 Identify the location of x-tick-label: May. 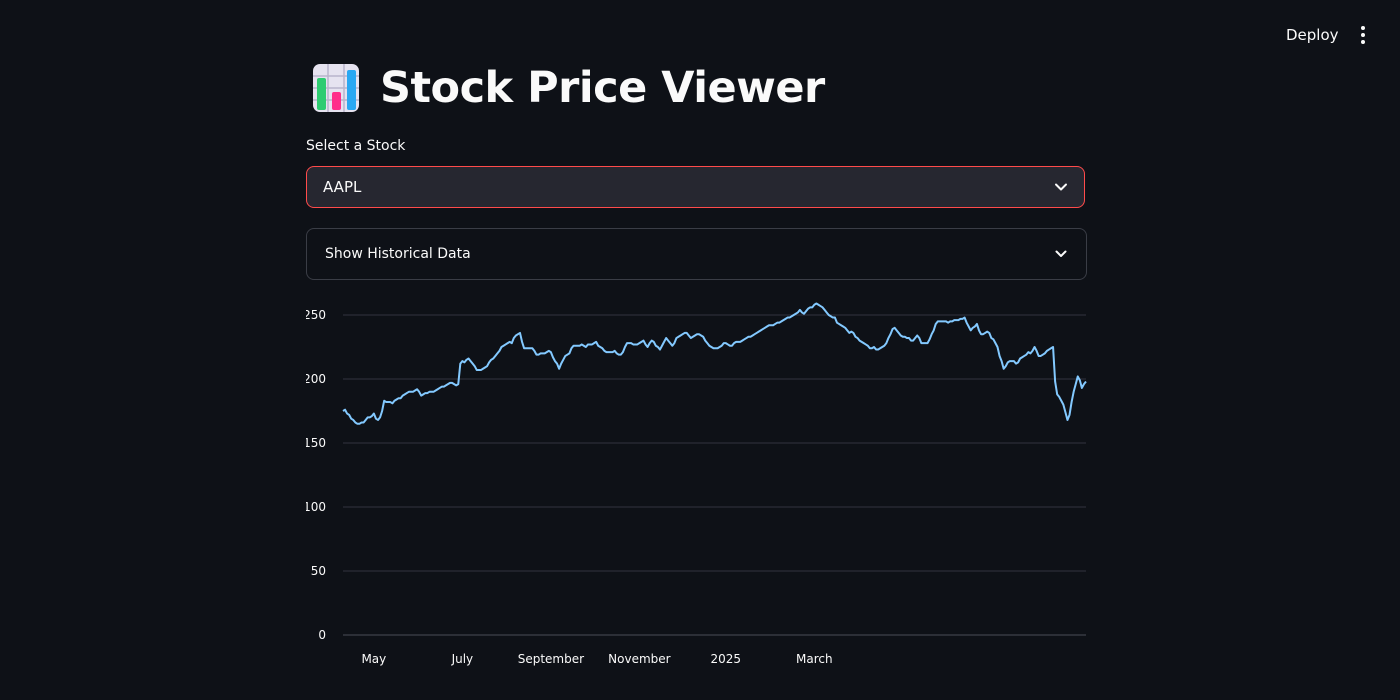
(373, 659).